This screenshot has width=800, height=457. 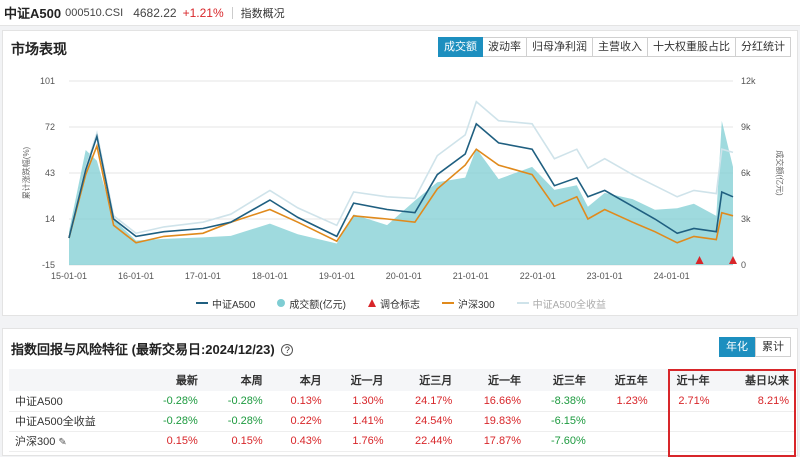 I want to click on x-tick-label: 18-01-01, so click(x=270, y=276).